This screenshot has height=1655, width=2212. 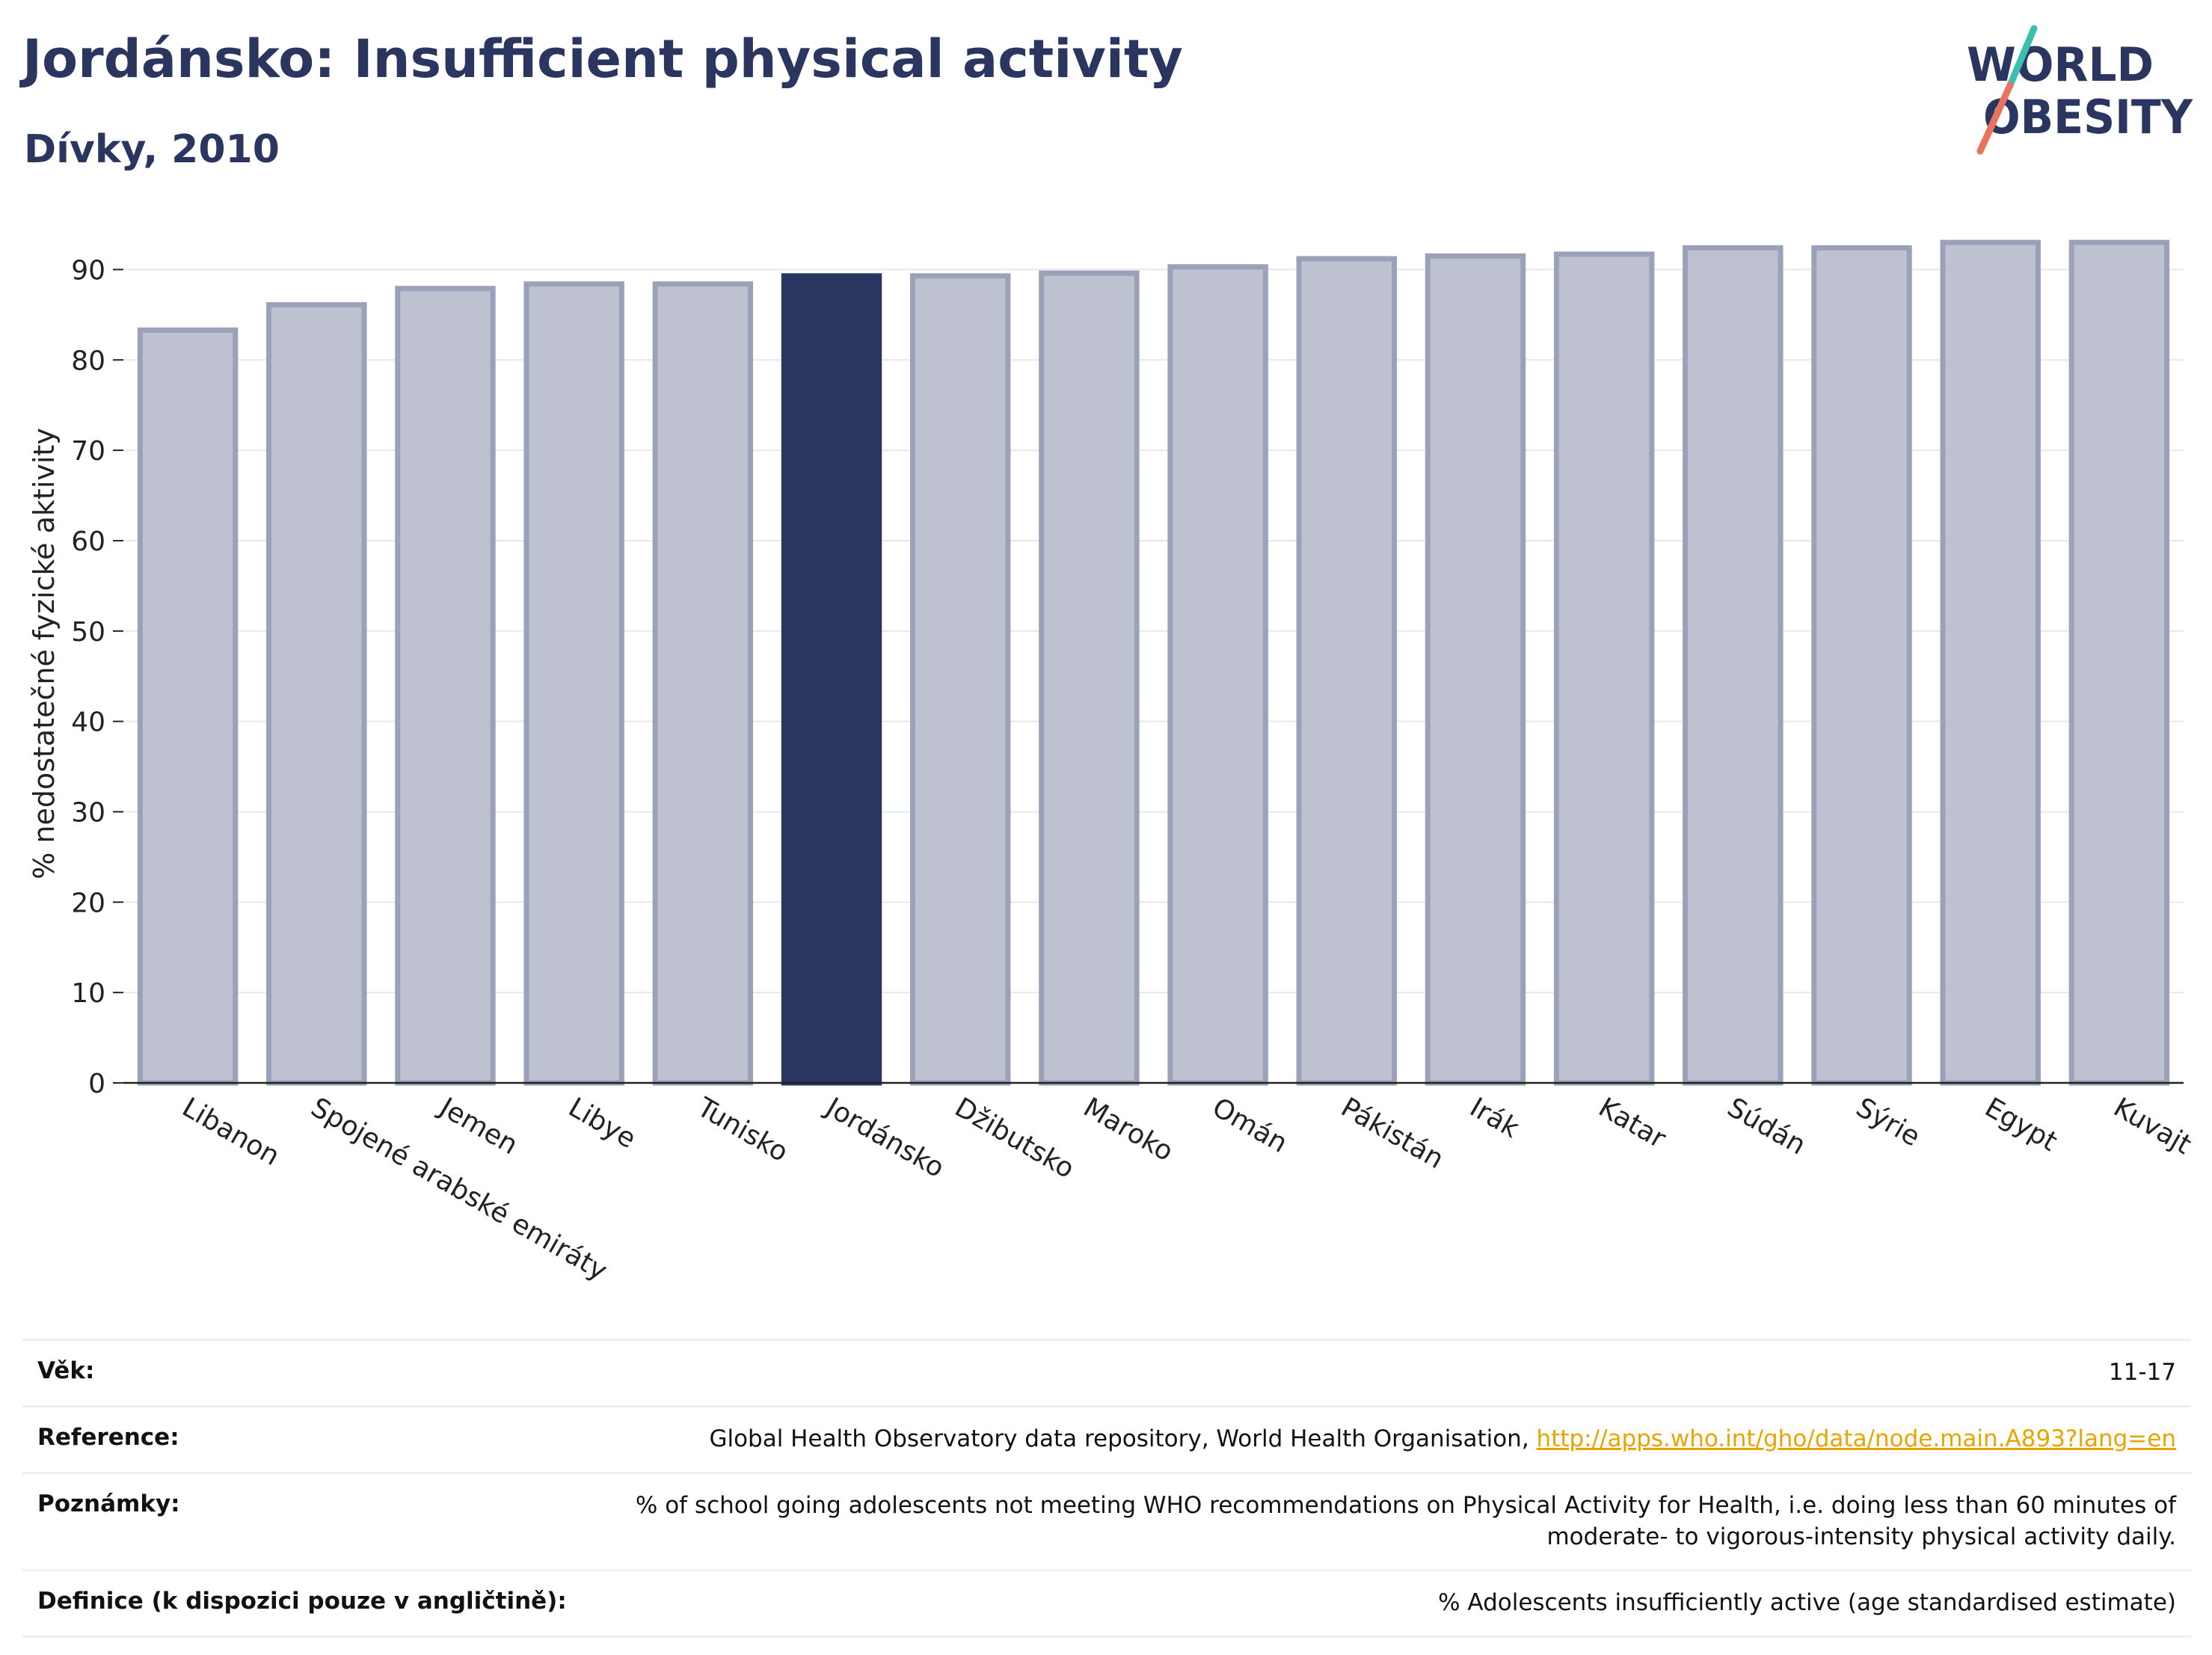 I want to click on x-tick-label: Libye, so click(x=602, y=1123).